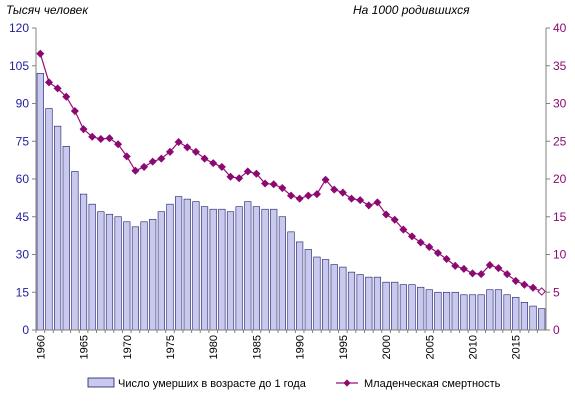 The height and width of the screenshot is (405, 575). Describe the element at coordinates (214, 347) in the screenshot. I see `x-tick-label: 1980` at that location.